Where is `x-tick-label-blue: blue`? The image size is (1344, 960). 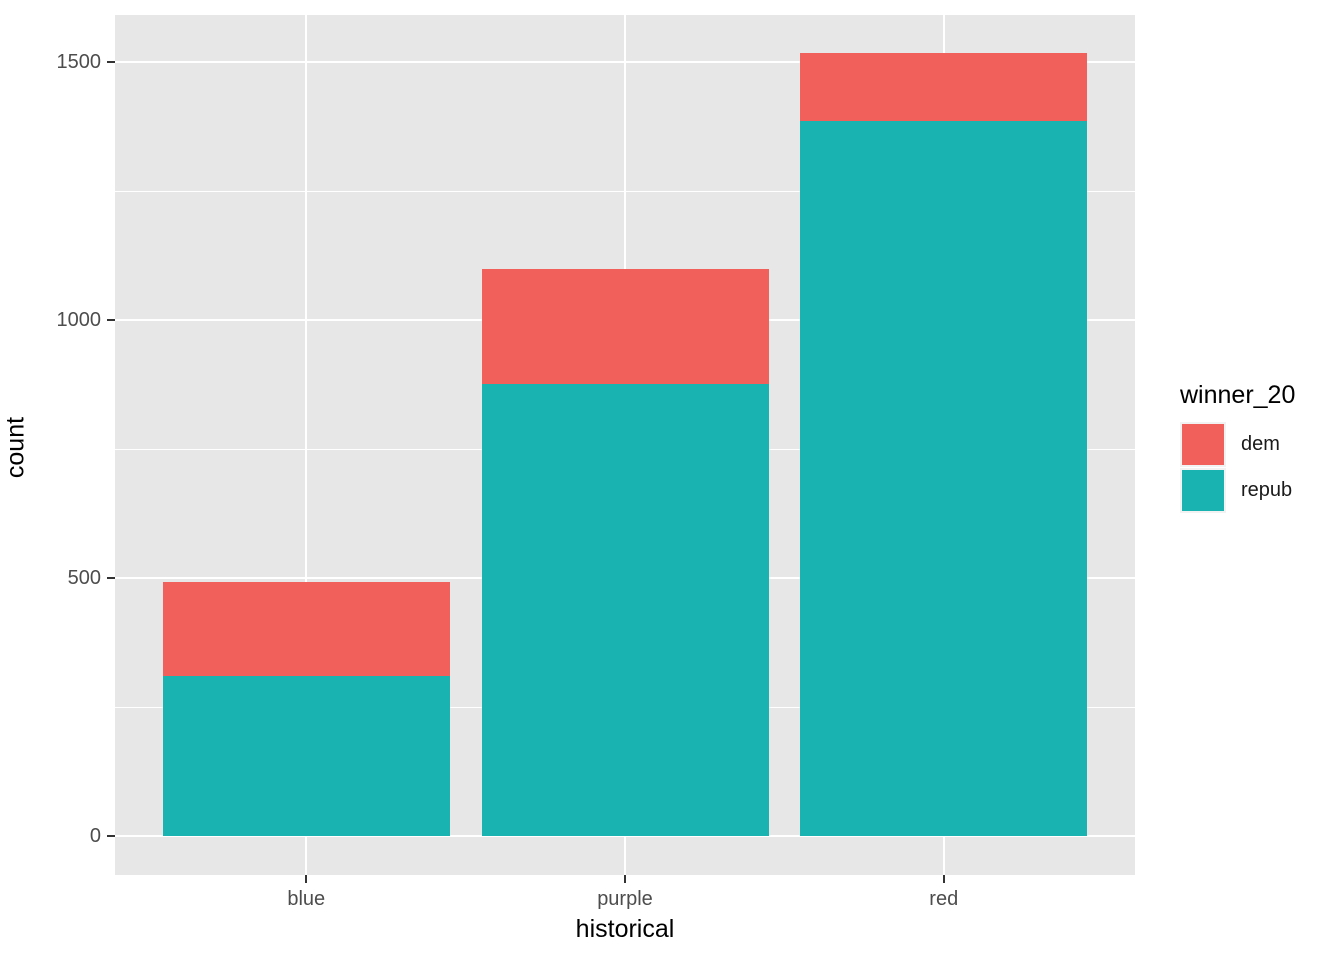
x-tick-label-blue: blue is located at coordinates (306, 899).